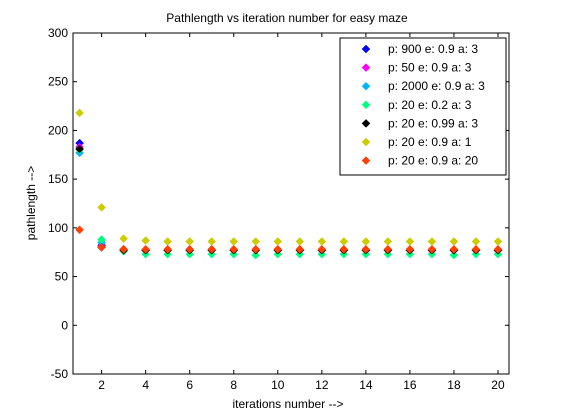  What do you see at coordinates (430, 105) in the screenshot?
I see `legend-label: p: 20 e: 0.2 a: 3` at bounding box center [430, 105].